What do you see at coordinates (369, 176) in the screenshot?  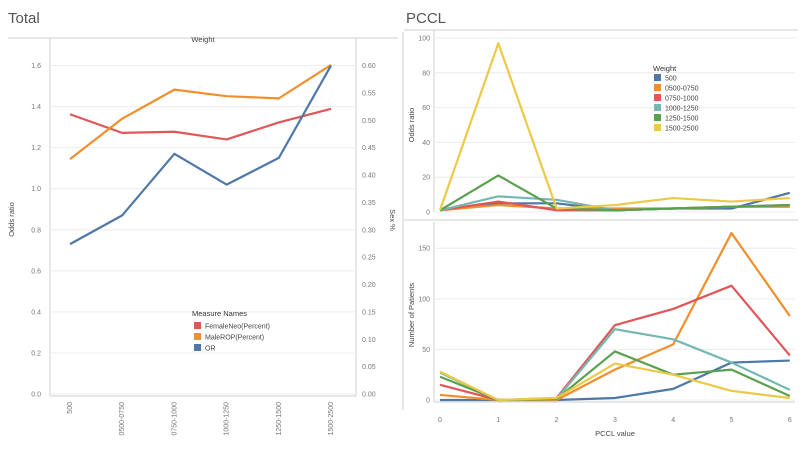 I see `total-y2-tick: 0.40` at bounding box center [369, 176].